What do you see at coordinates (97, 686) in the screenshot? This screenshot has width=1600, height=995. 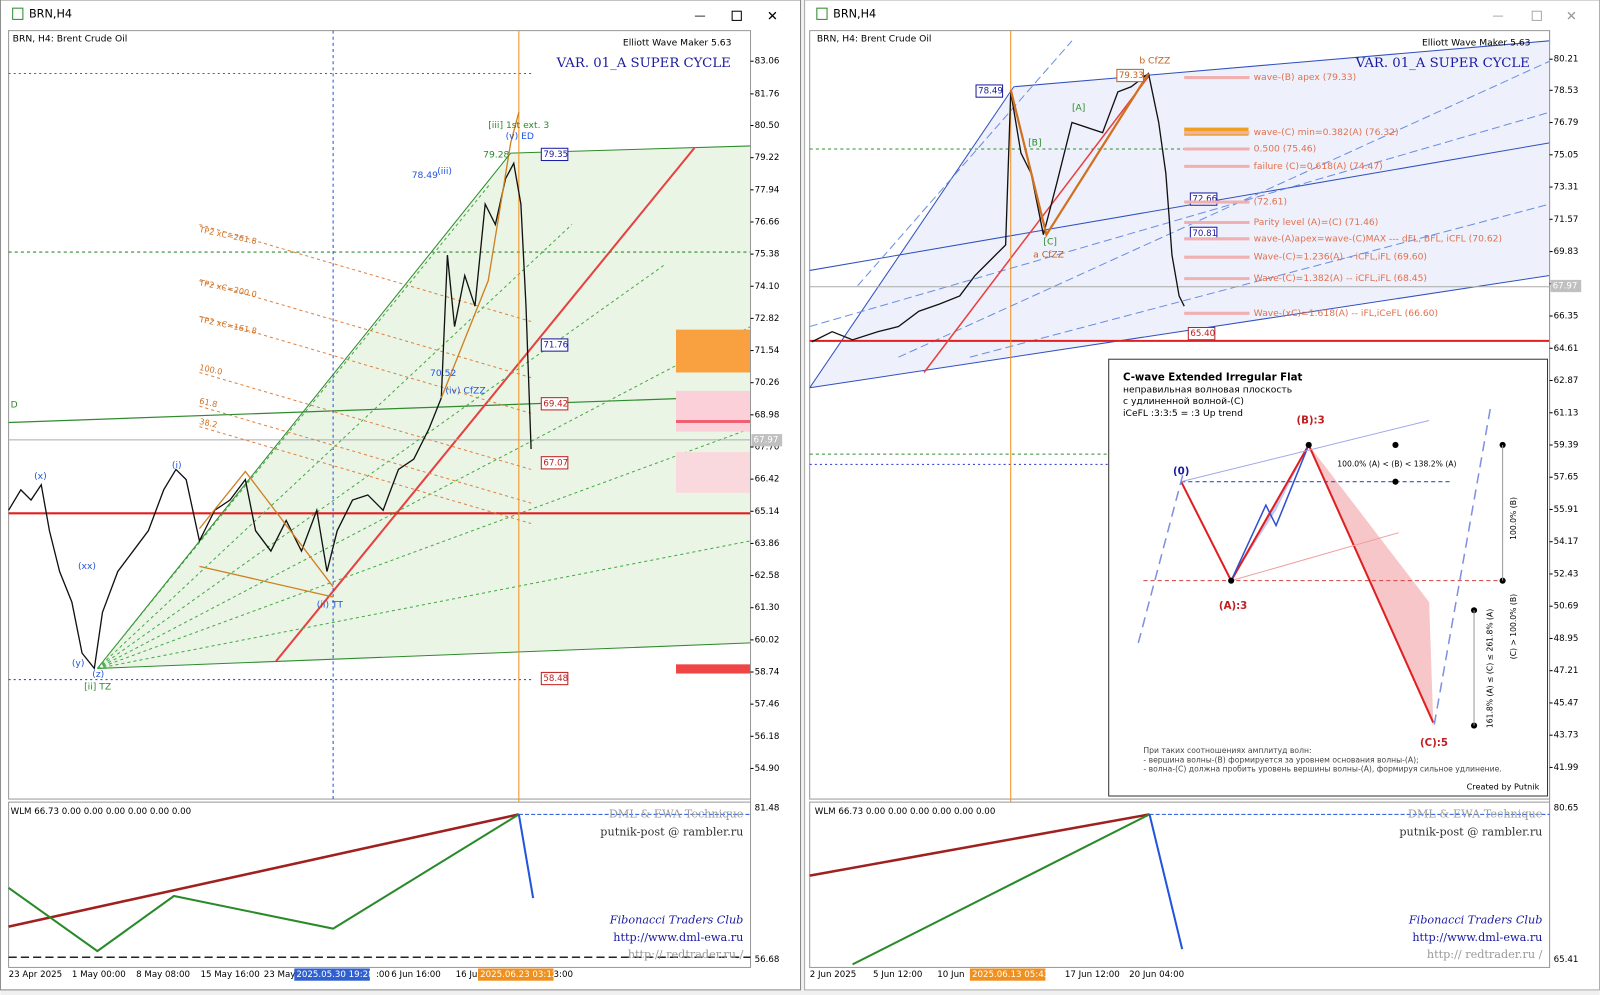 I see `wave-label: [ii] TZ` at bounding box center [97, 686].